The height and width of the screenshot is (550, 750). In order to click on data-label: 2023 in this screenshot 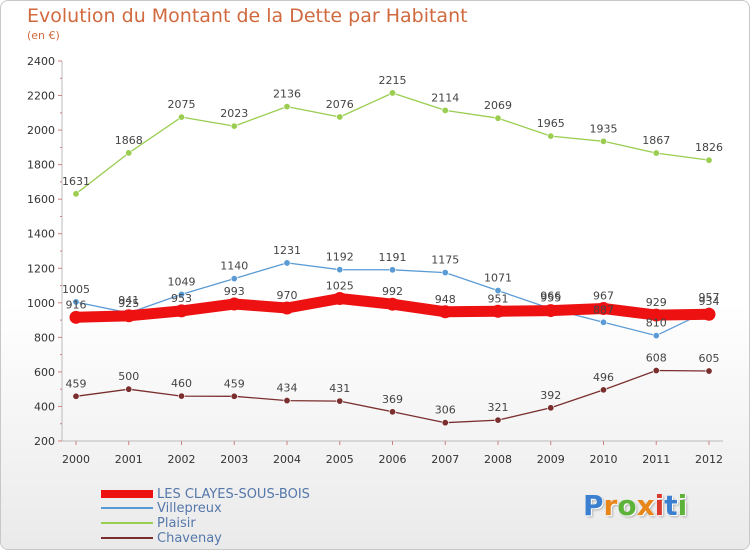, I will do `click(234, 113)`.